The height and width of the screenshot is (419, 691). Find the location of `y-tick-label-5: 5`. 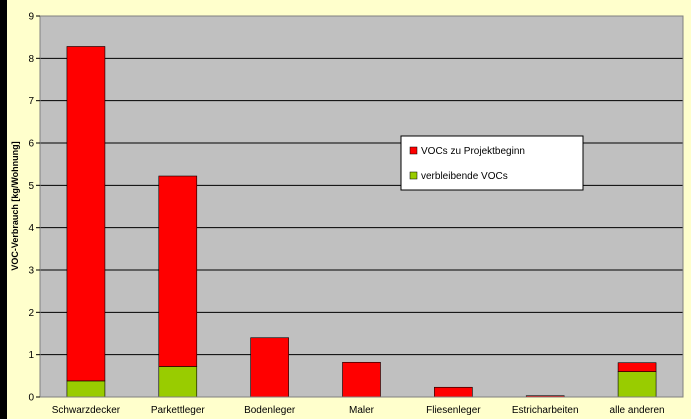

y-tick-label-5: 5 is located at coordinates (31, 186).